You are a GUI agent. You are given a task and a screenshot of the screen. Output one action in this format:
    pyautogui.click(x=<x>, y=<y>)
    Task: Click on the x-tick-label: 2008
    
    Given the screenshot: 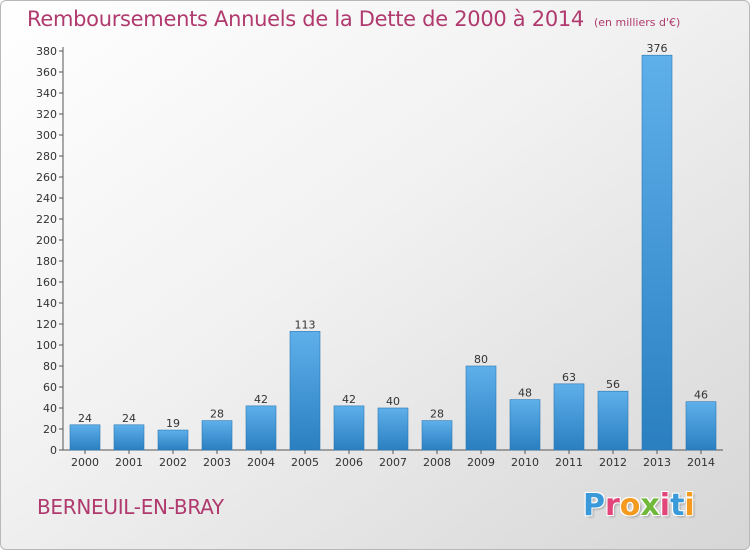 What is the action you would take?
    pyautogui.click(x=437, y=462)
    